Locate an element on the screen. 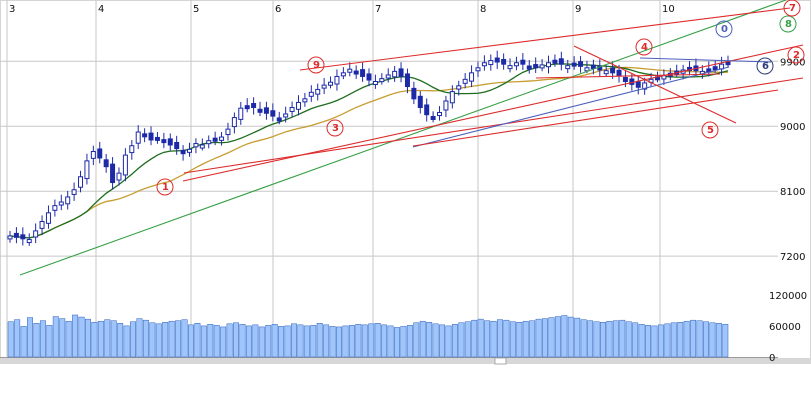 The image size is (811, 400). month-label-7: 7 is located at coordinates (378, 9).